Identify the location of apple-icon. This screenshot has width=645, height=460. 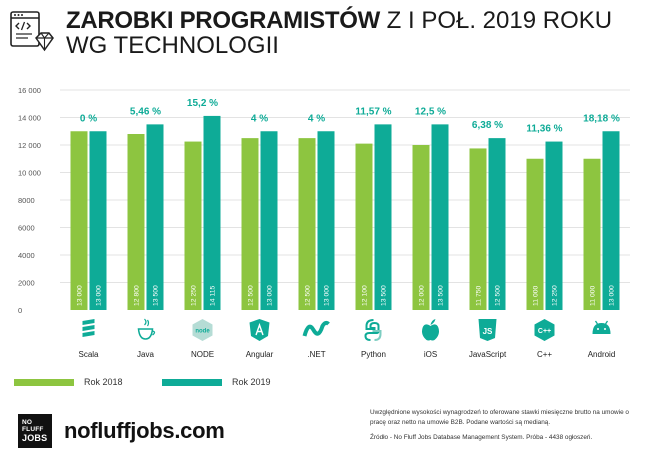
(430, 330).